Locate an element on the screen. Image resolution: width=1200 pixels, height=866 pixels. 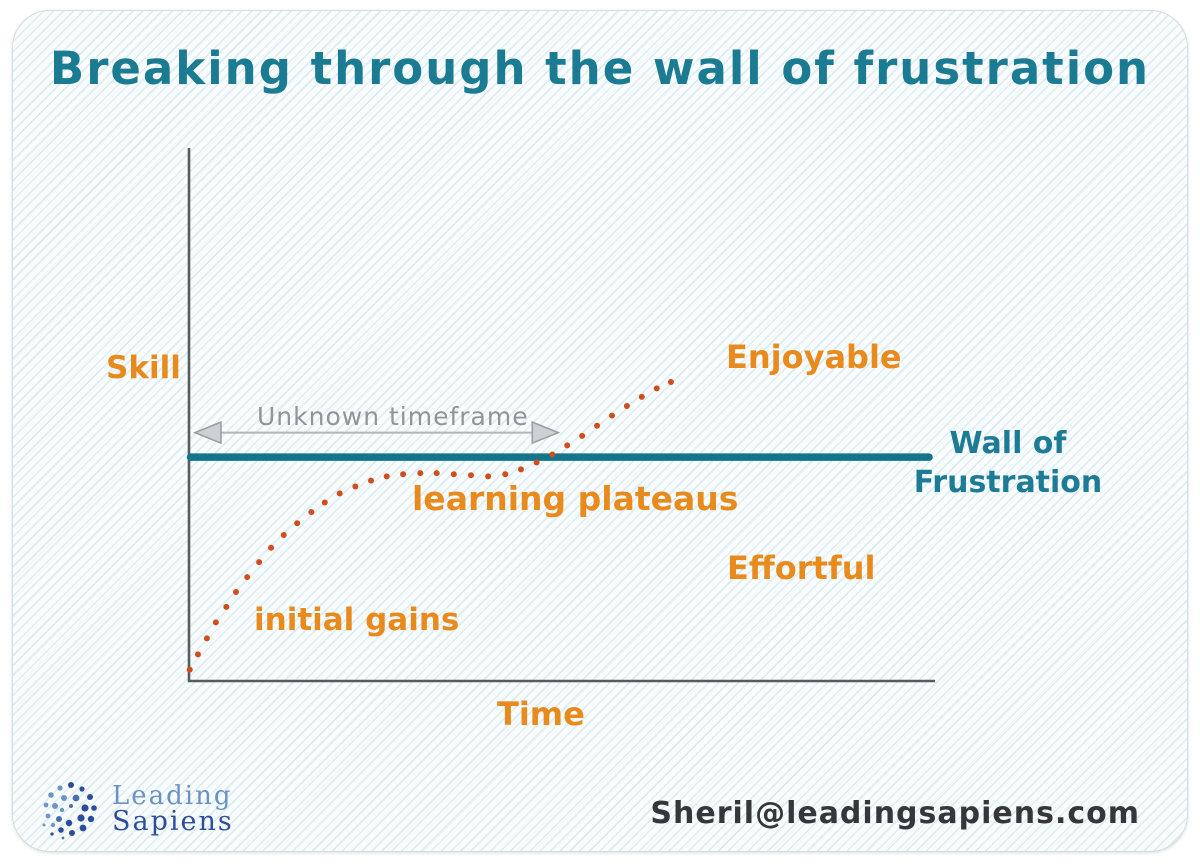
leading-sapiens-logo: Leading Sapiens is located at coordinates (136, 810).